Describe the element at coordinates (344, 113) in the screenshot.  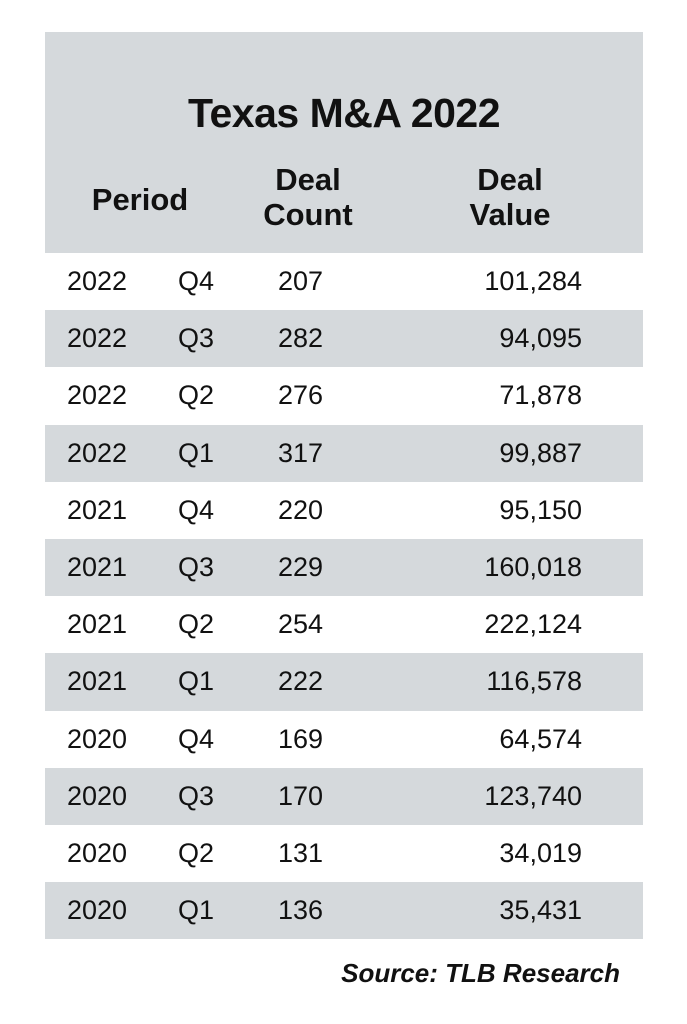
I see `table-title: Texas M&A 2022` at that location.